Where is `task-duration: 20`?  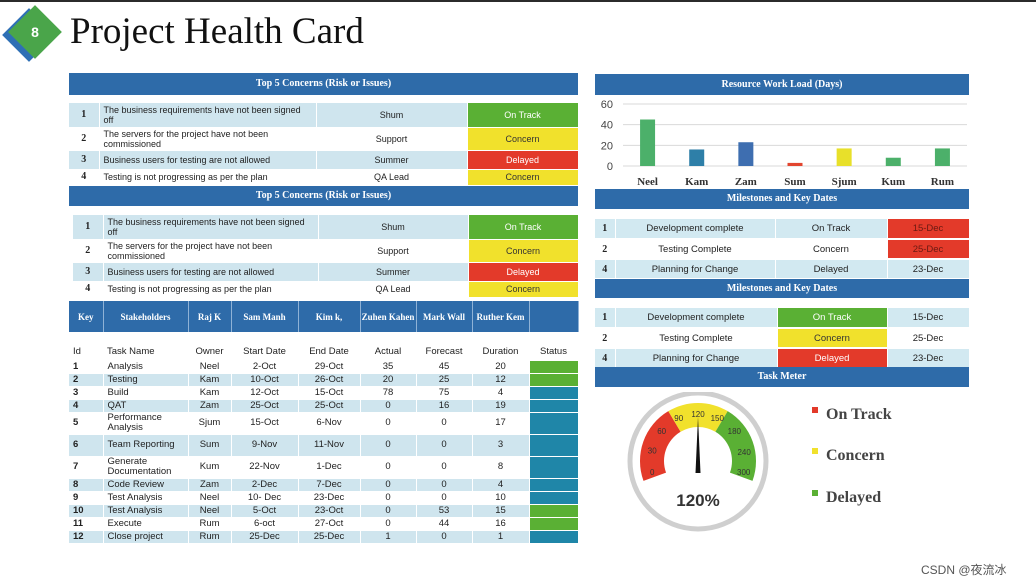 task-duration: 20 is located at coordinates (501, 367).